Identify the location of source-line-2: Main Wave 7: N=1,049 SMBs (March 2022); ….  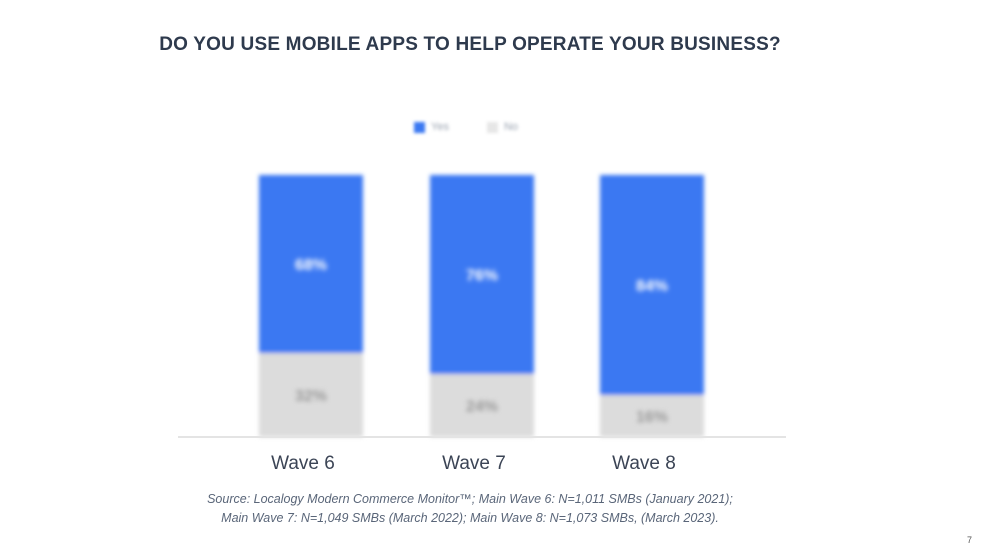
(470, 518).